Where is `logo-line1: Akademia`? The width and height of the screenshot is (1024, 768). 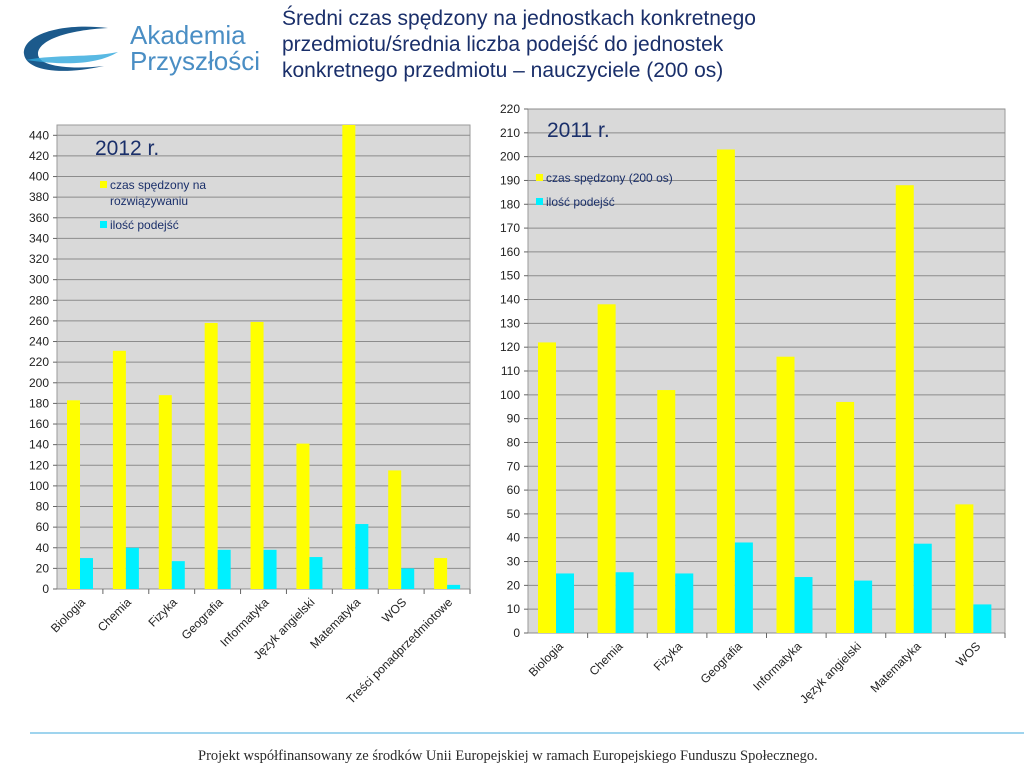 logo-line1: Akademia is located at coordinates (188, 35).